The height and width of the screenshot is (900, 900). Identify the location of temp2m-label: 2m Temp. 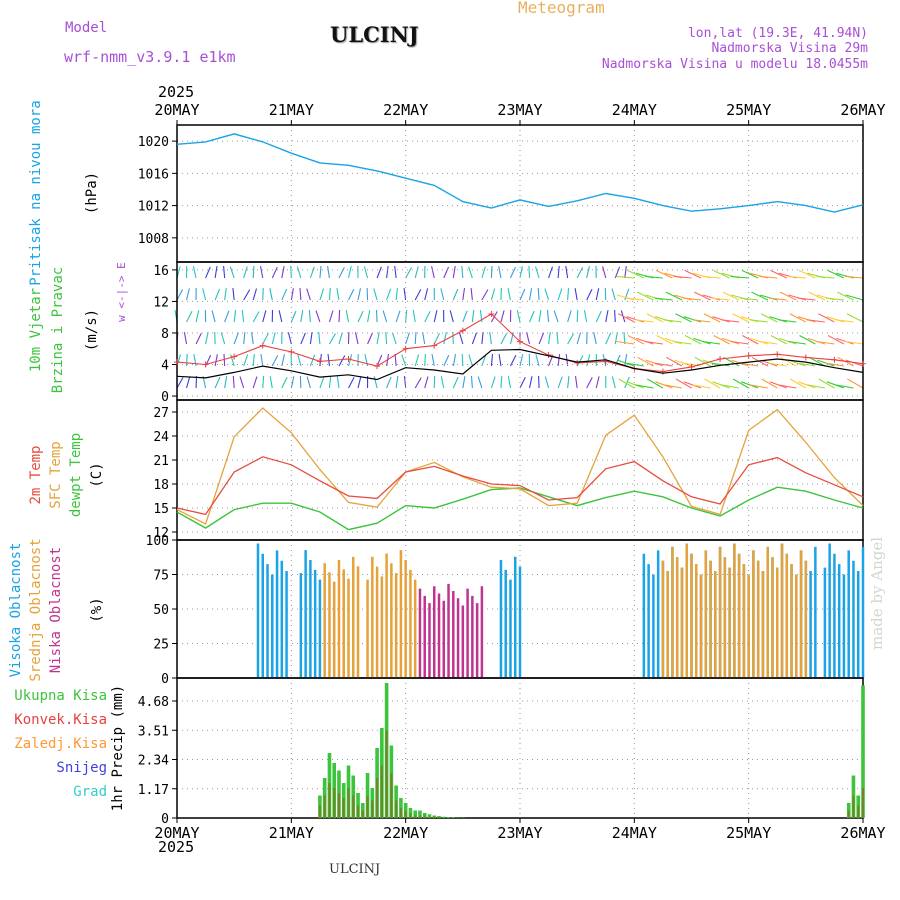
(36, 474).